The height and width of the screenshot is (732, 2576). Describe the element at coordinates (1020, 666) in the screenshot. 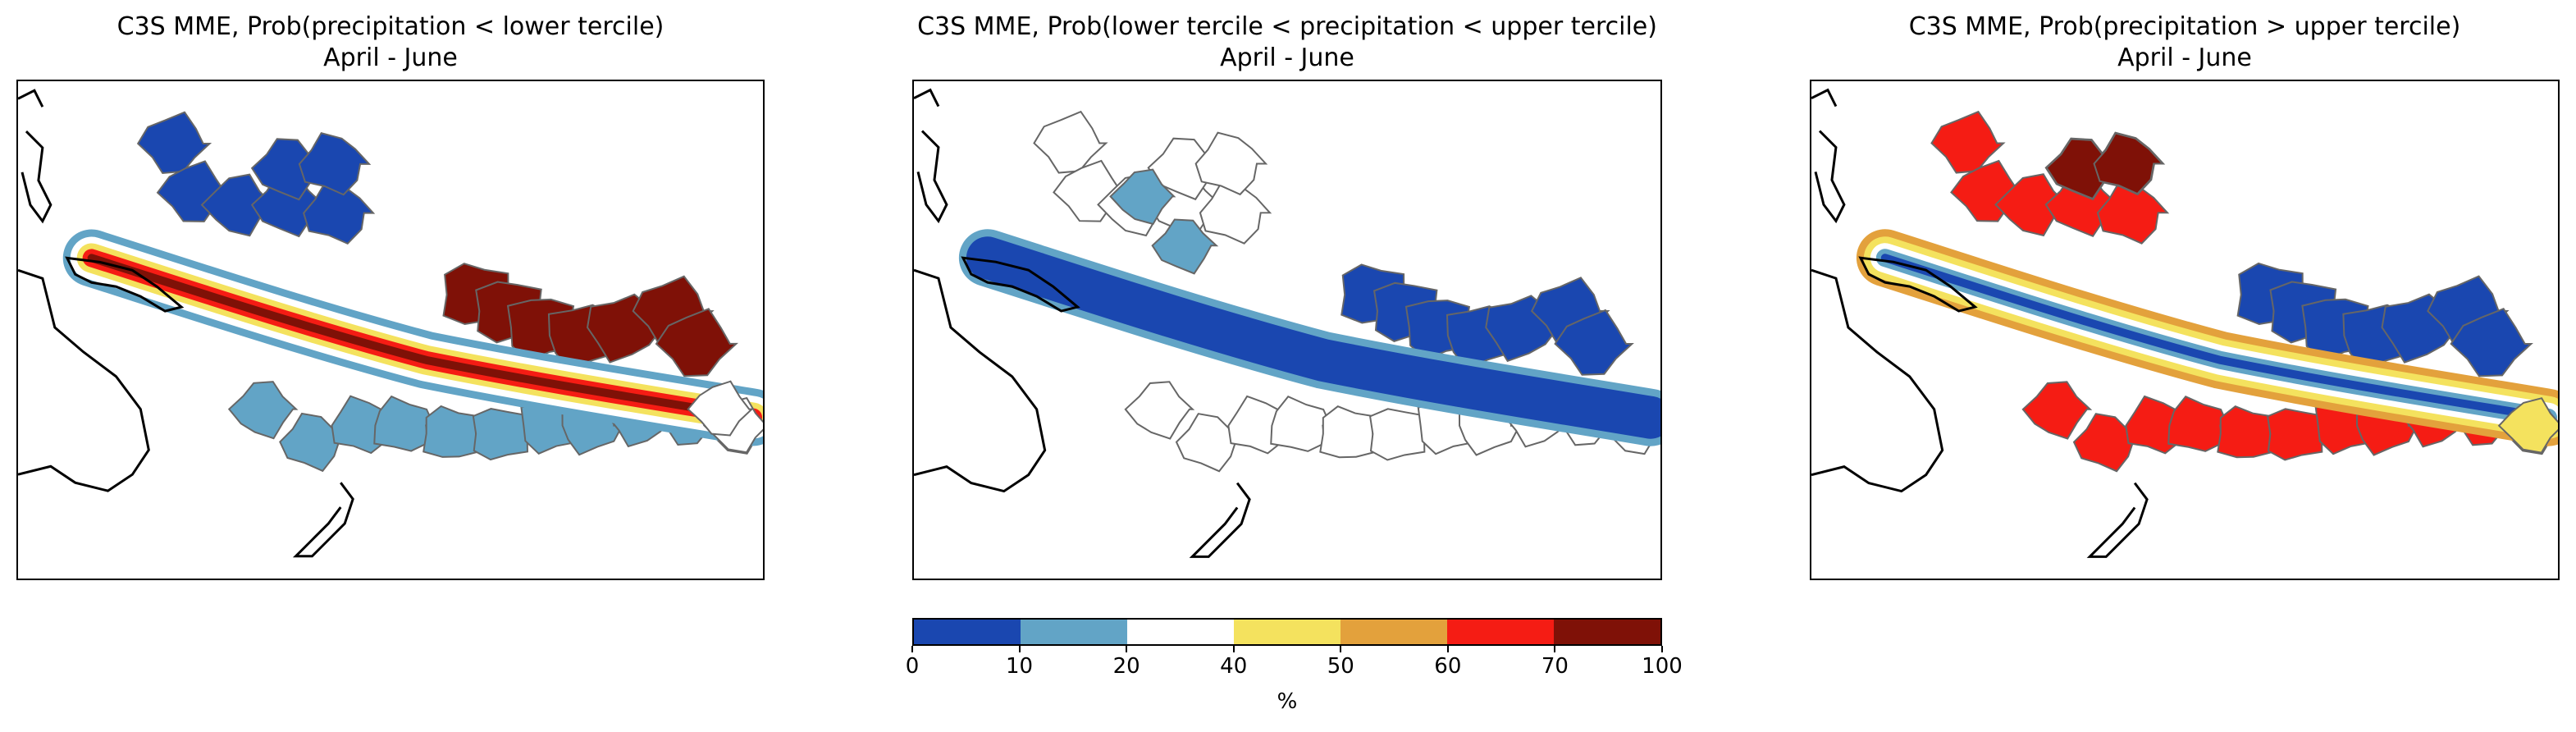

I see `colorbar-tick-label: 10` at that location.